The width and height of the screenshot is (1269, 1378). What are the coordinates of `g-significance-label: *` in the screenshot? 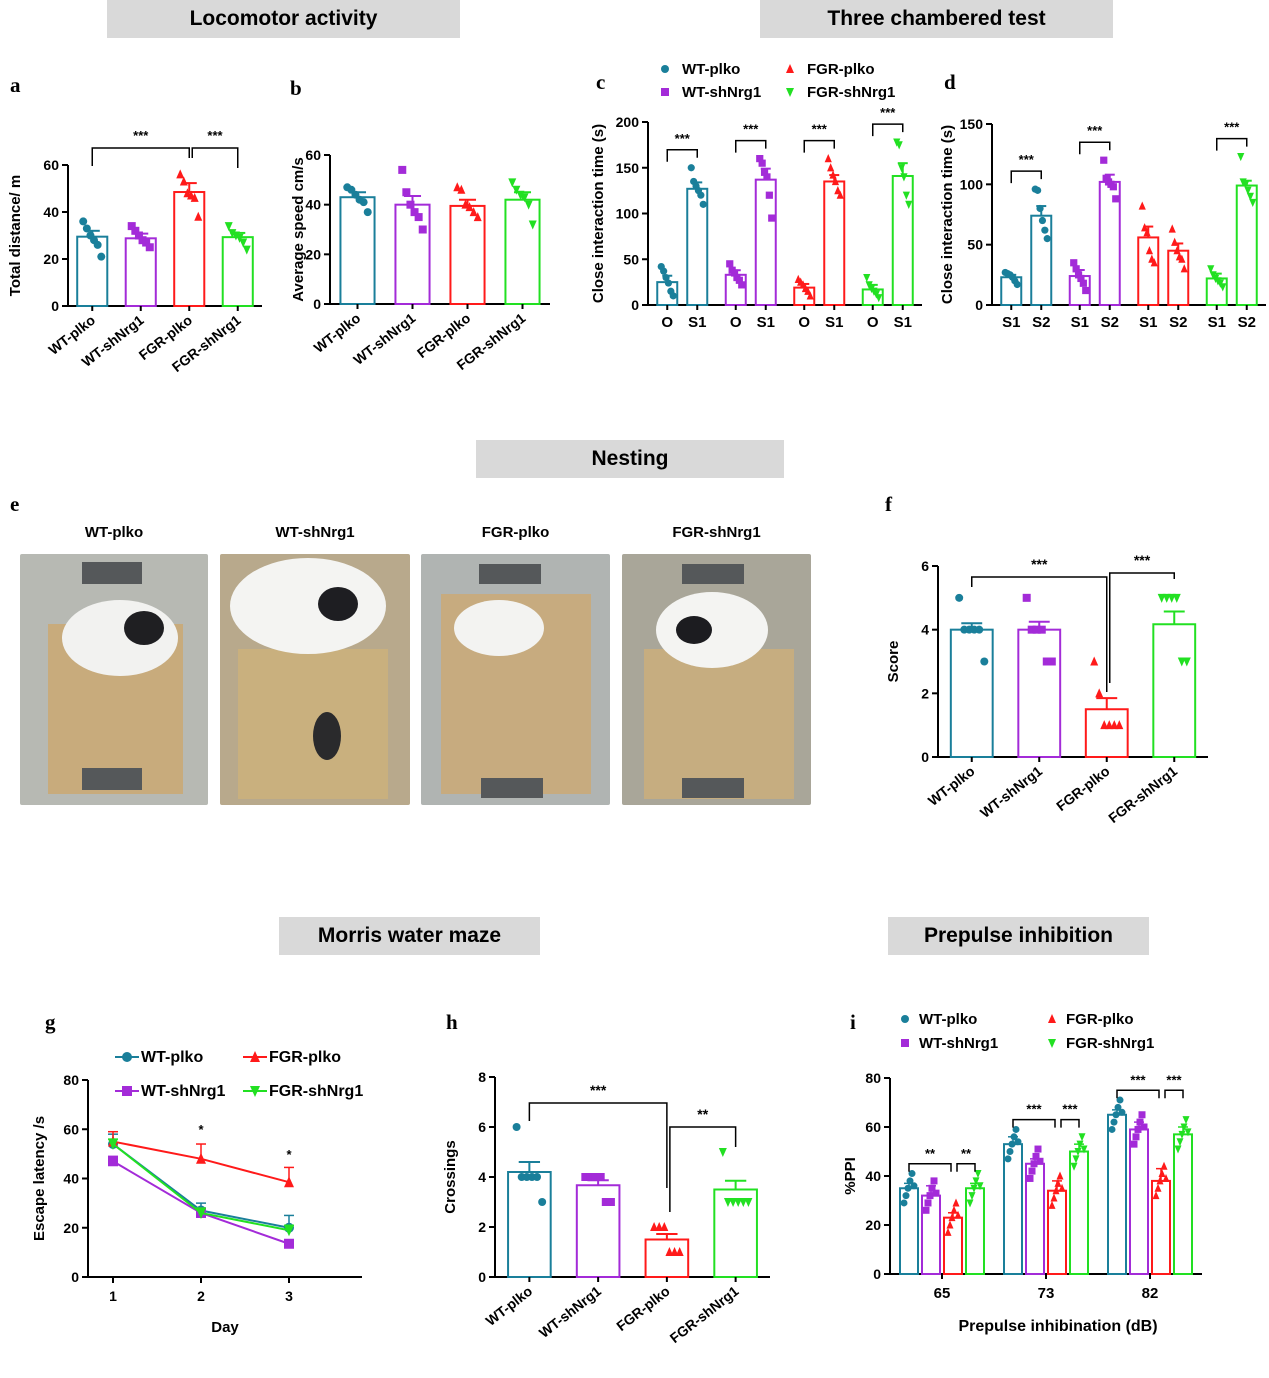 It's located at (201, 1129).